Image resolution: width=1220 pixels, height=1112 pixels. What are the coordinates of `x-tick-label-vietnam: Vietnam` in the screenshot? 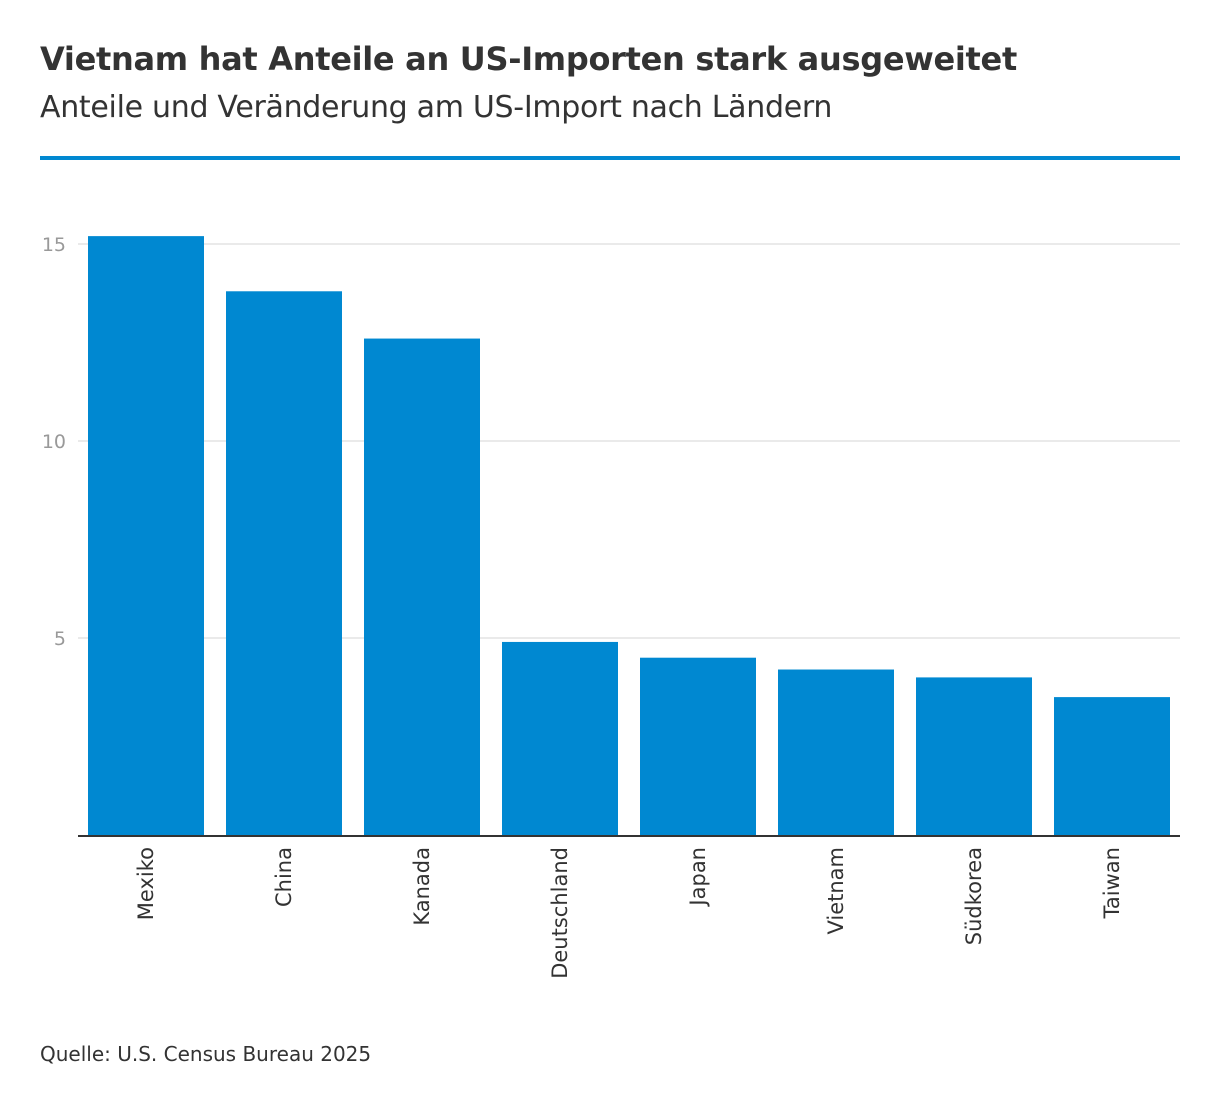 It's located at (836, 891).